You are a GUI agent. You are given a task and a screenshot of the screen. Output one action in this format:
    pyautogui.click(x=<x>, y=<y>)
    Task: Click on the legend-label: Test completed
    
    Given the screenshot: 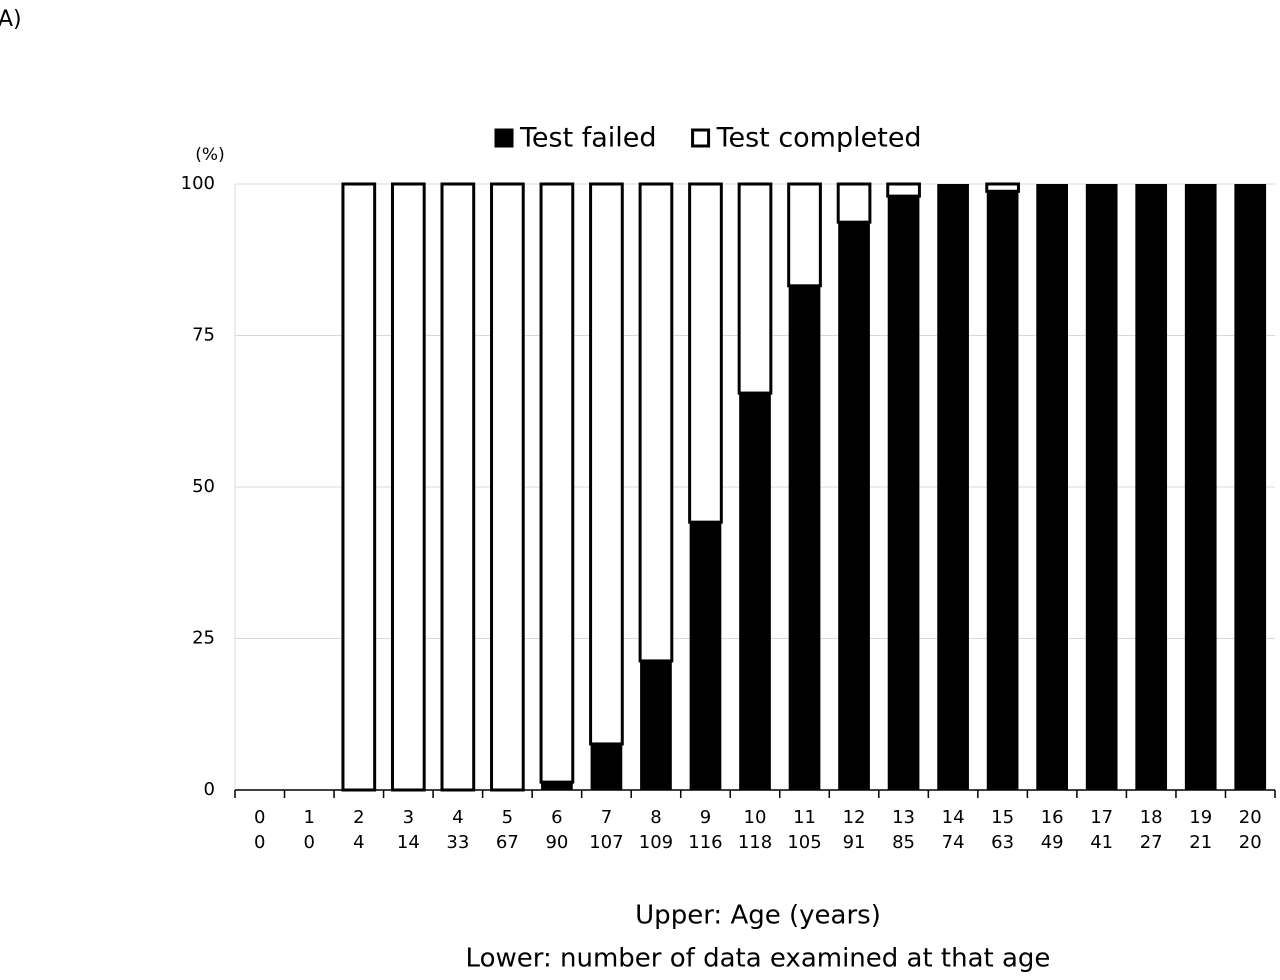 What is the action you would take?
    pyautogui.click(x=819, y=138)
    